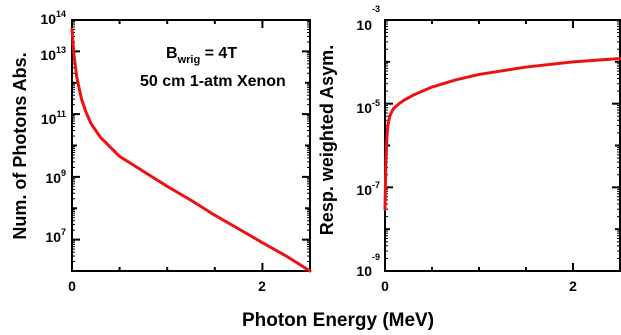 The image size is (621, 335). I want to click on x-axis-label: Photon Energy (MeV), so click(338, 320).